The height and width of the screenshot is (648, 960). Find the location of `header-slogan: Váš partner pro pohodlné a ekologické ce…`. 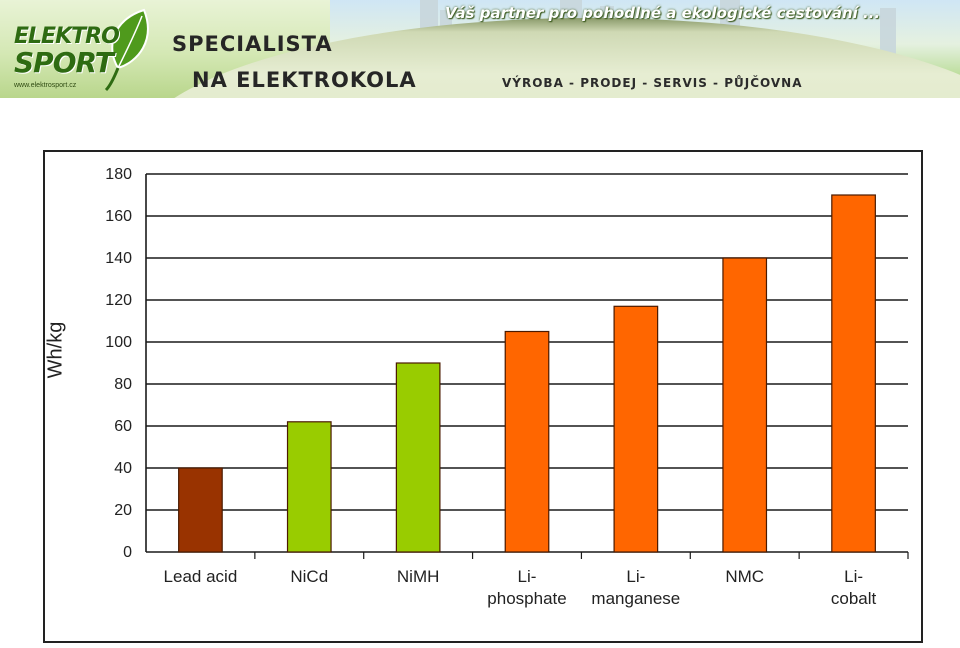

header-slogan: Váš partner pro pohodlné a ekologické ce… is located at coordinates (663, 13).